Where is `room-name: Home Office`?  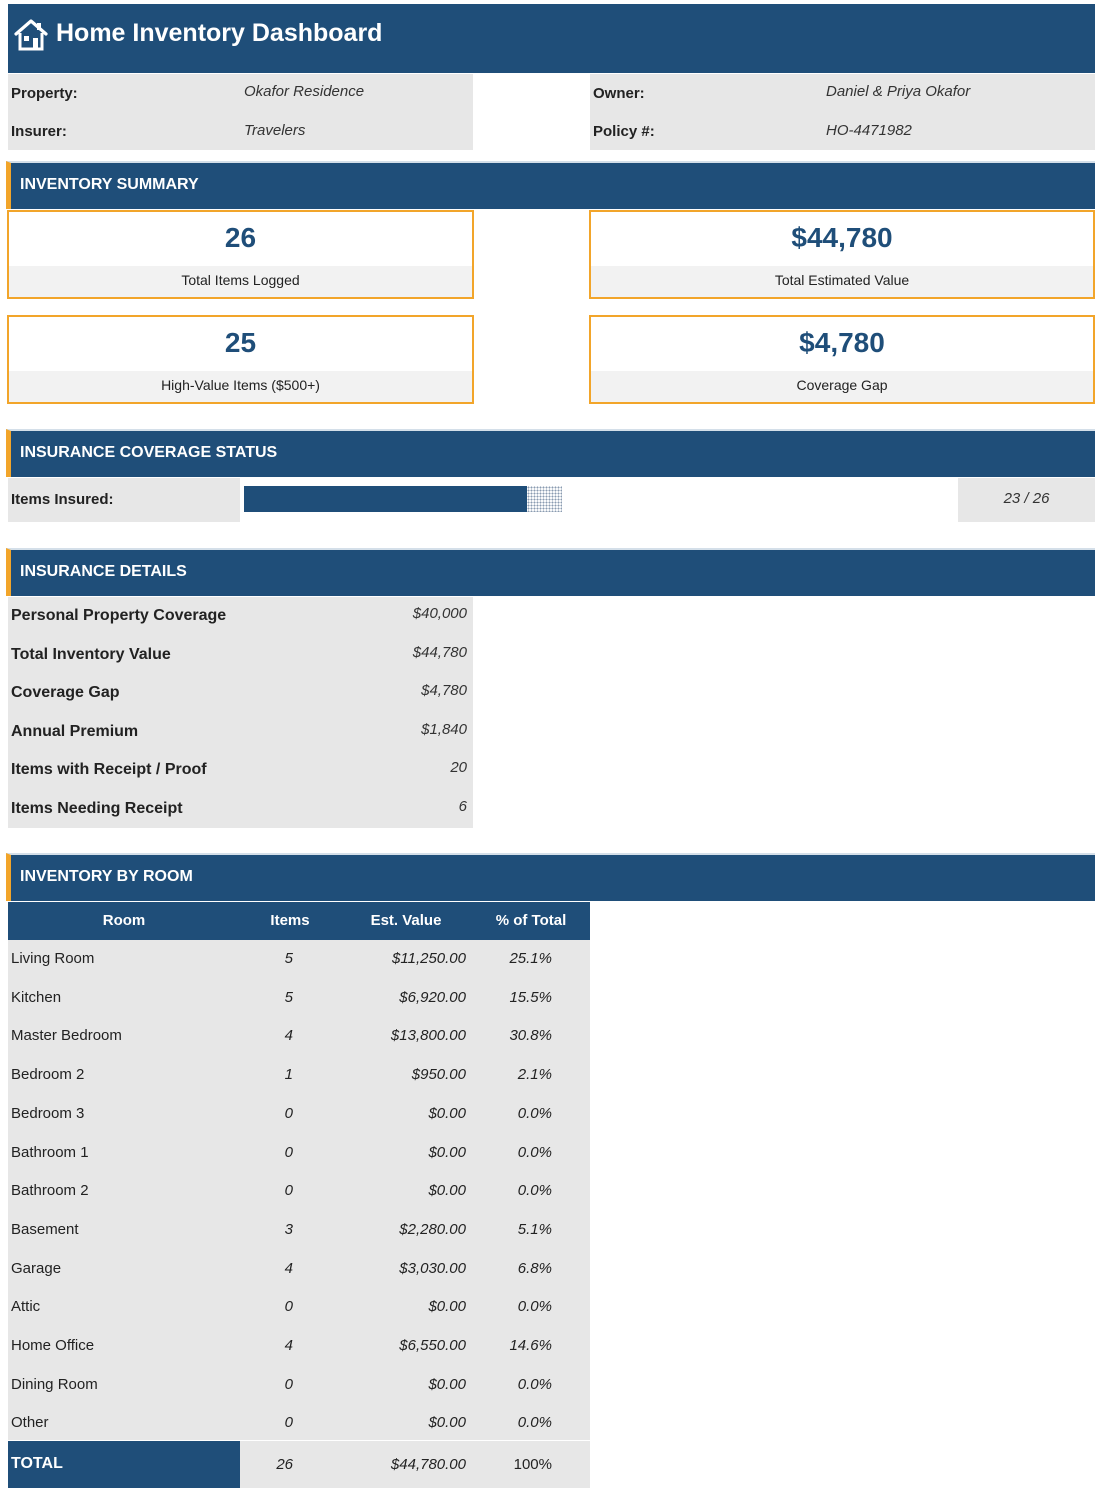
room-name: Home Office is located at coordinates (53, 1345).